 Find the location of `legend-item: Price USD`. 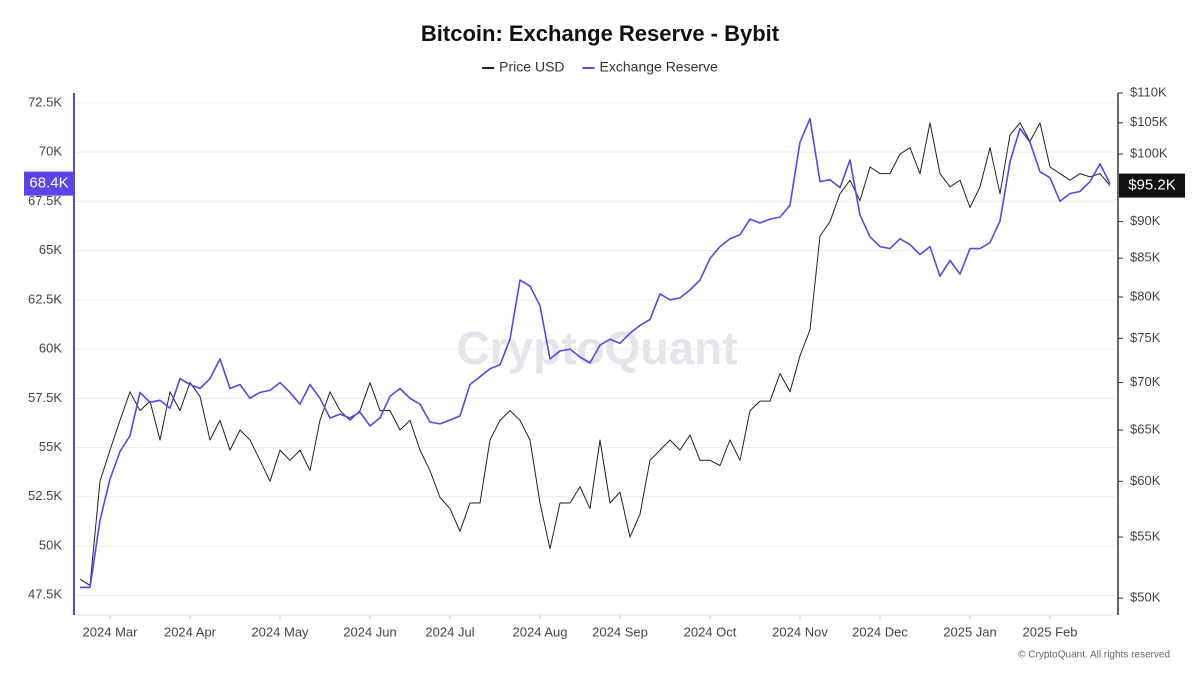

legend-item: Price USD is located at coordinates (523, 67).